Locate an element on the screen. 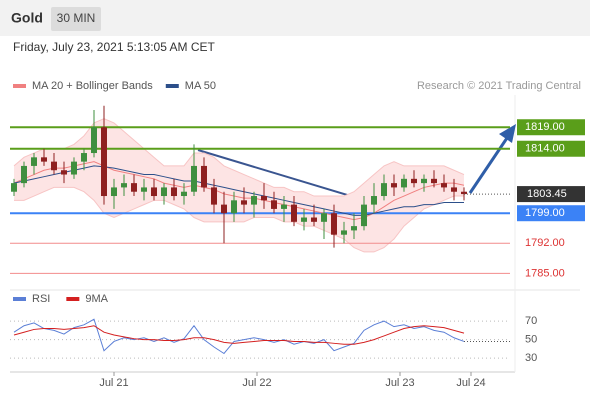 This screenshot has width=590, height=405. rsi-tick-label: 70 is located at coordinates (531, 321).